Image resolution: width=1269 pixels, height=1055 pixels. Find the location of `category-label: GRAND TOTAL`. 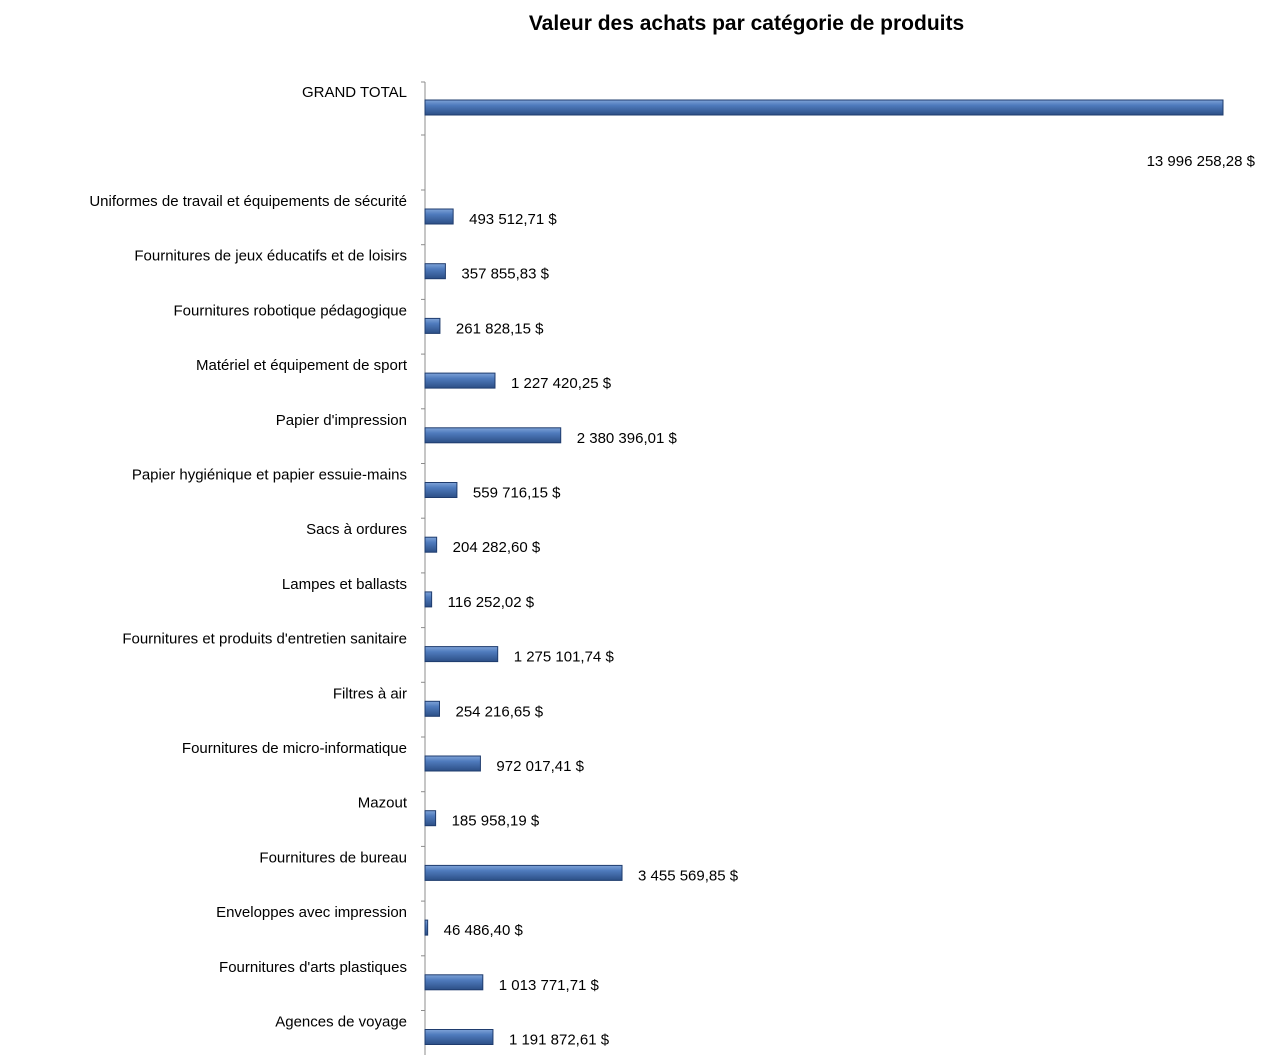

category-label: GRAND TOTAL is located at coordinates (354, 92).